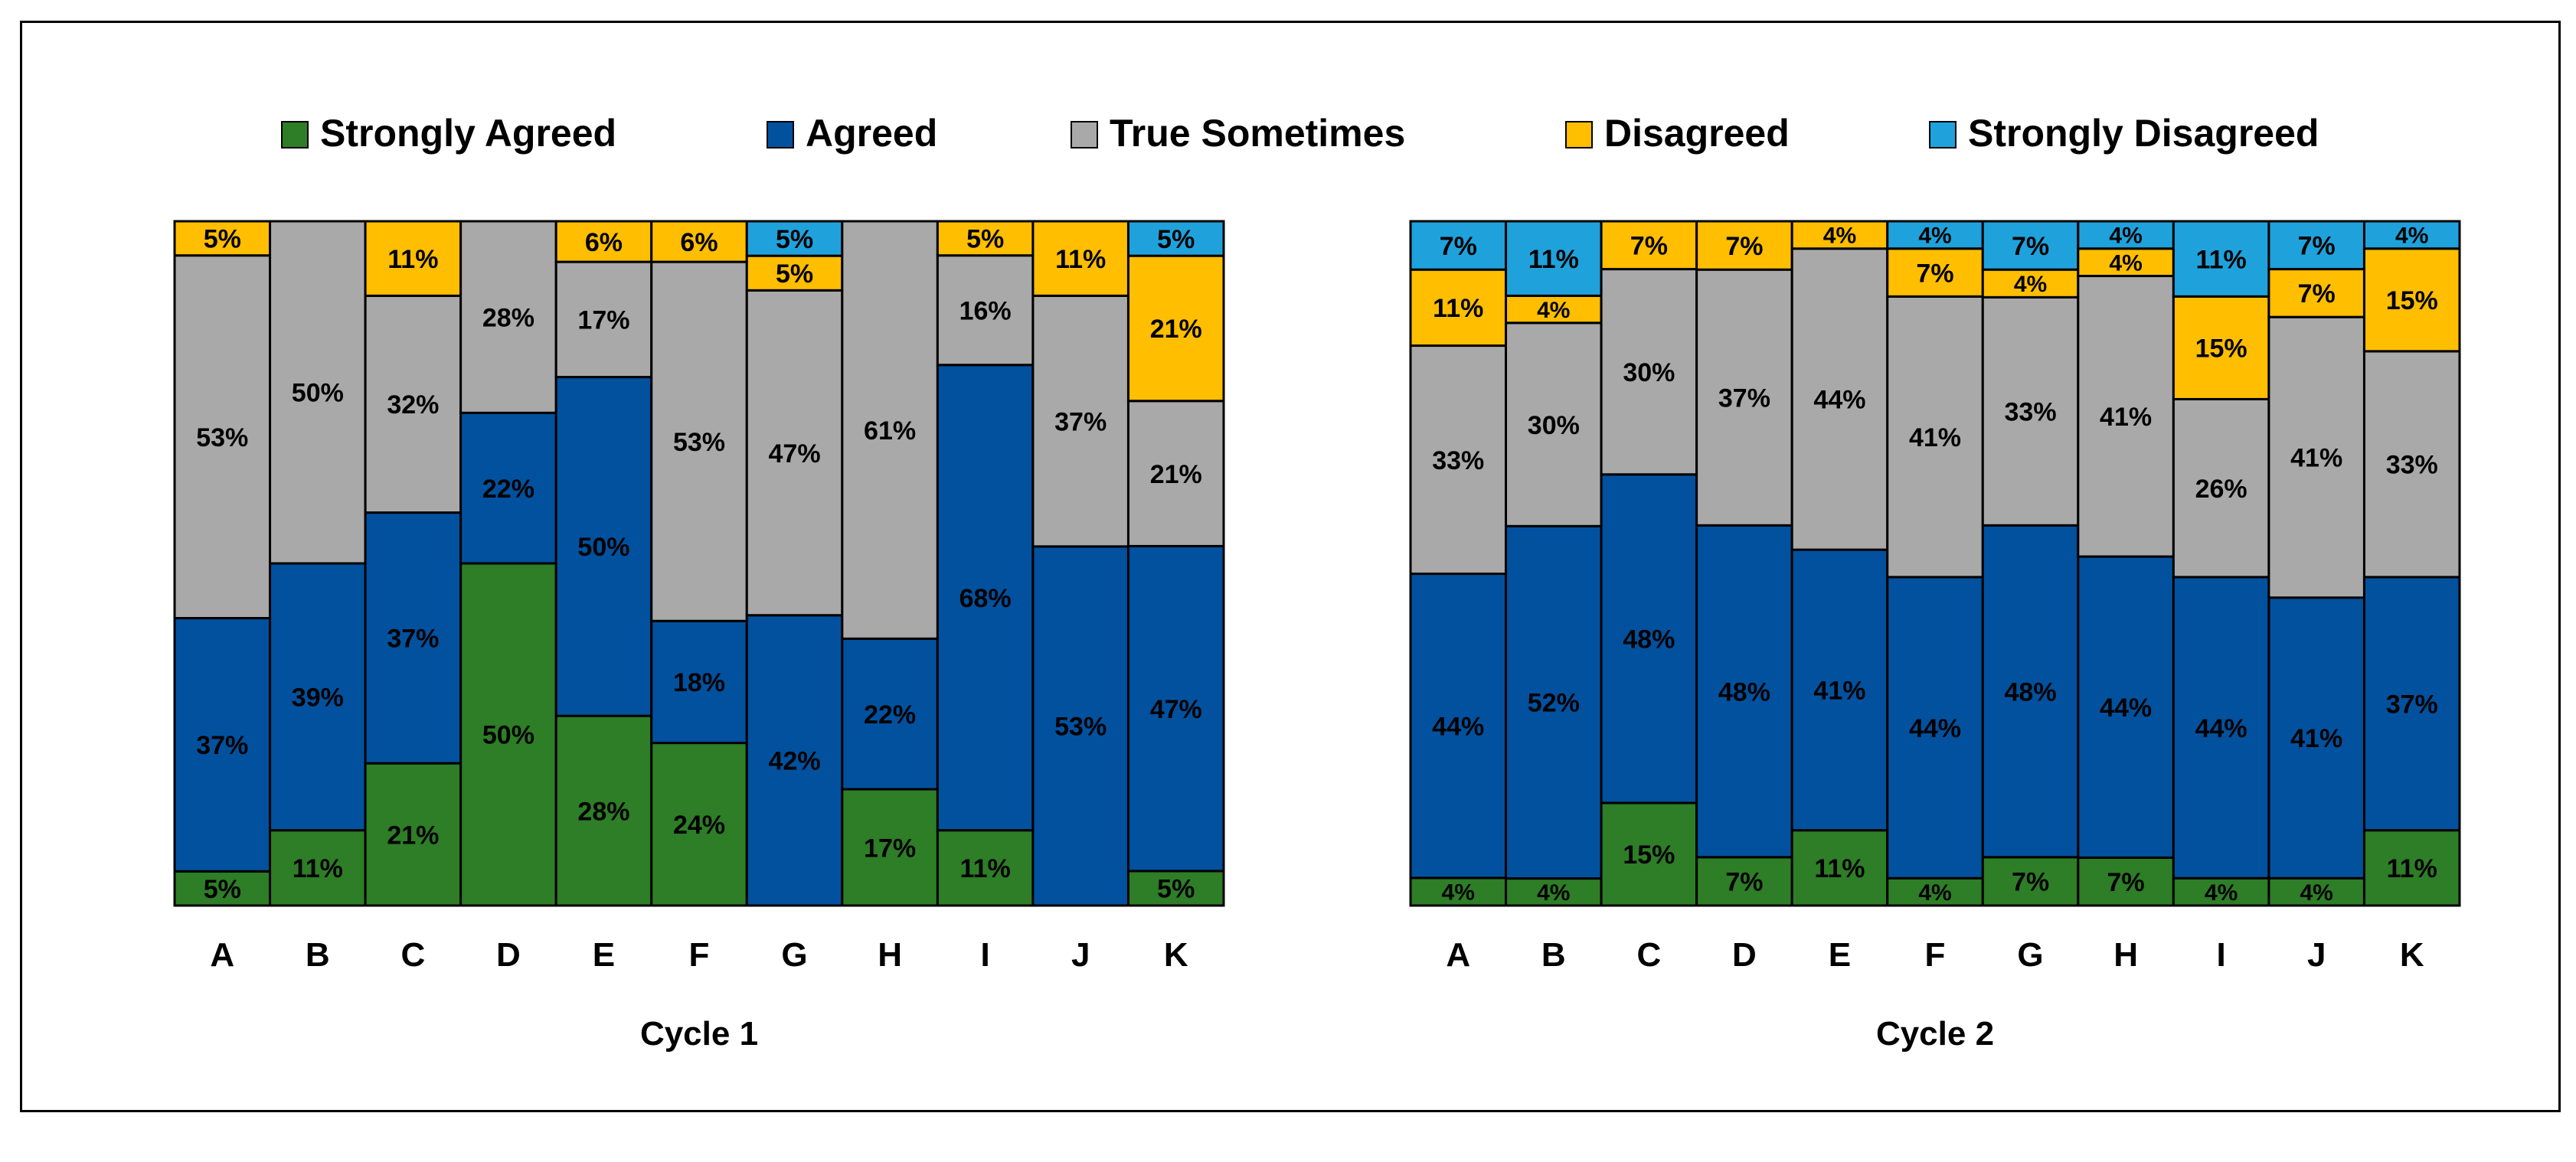 The height and width of the screenshot is (1162, 2576). I want to click on bar-stack-e: 28% 50% 17% 6%, so click(603, 563).